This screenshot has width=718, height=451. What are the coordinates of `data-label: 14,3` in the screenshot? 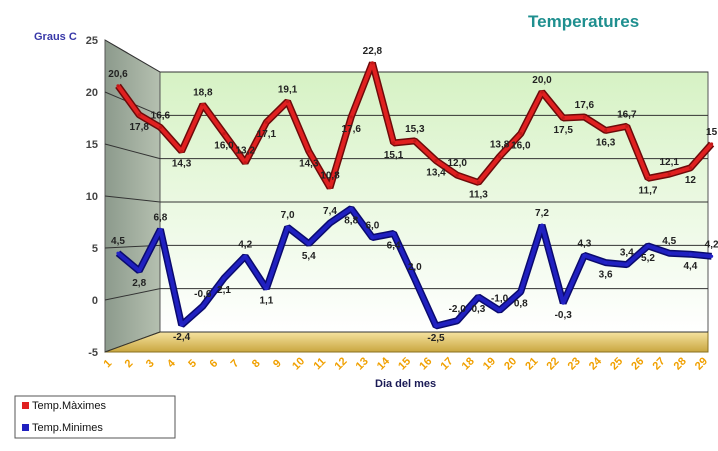 It's located at (309, 163).